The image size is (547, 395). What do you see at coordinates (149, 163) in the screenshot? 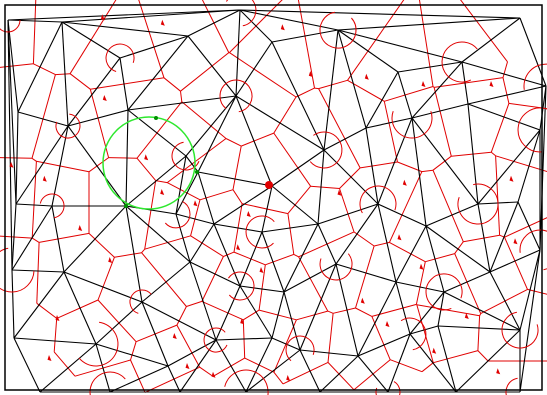
I see `highlight-circle` at bounding box center [149, 163].